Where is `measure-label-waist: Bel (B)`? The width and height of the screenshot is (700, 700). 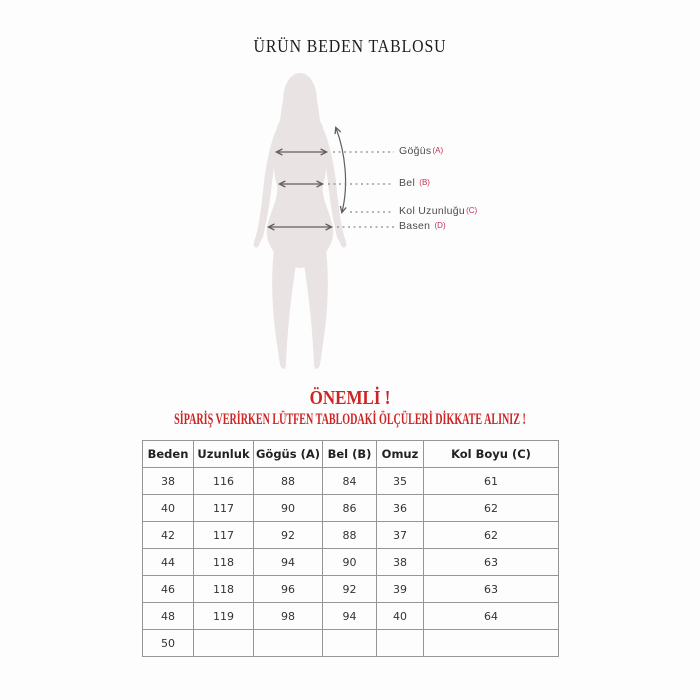 measure-label-waist: Bel (B) is located at coordinates (414, 183).